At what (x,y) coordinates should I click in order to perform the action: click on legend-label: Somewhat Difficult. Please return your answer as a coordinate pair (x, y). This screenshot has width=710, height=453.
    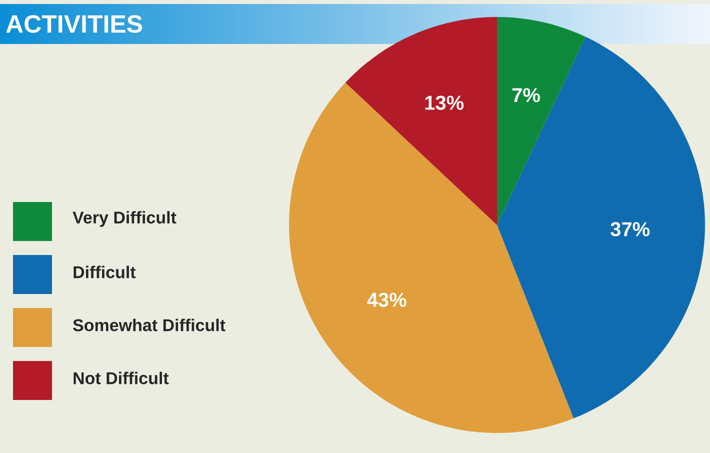
    Looking at the image, I should click on (149, 325).